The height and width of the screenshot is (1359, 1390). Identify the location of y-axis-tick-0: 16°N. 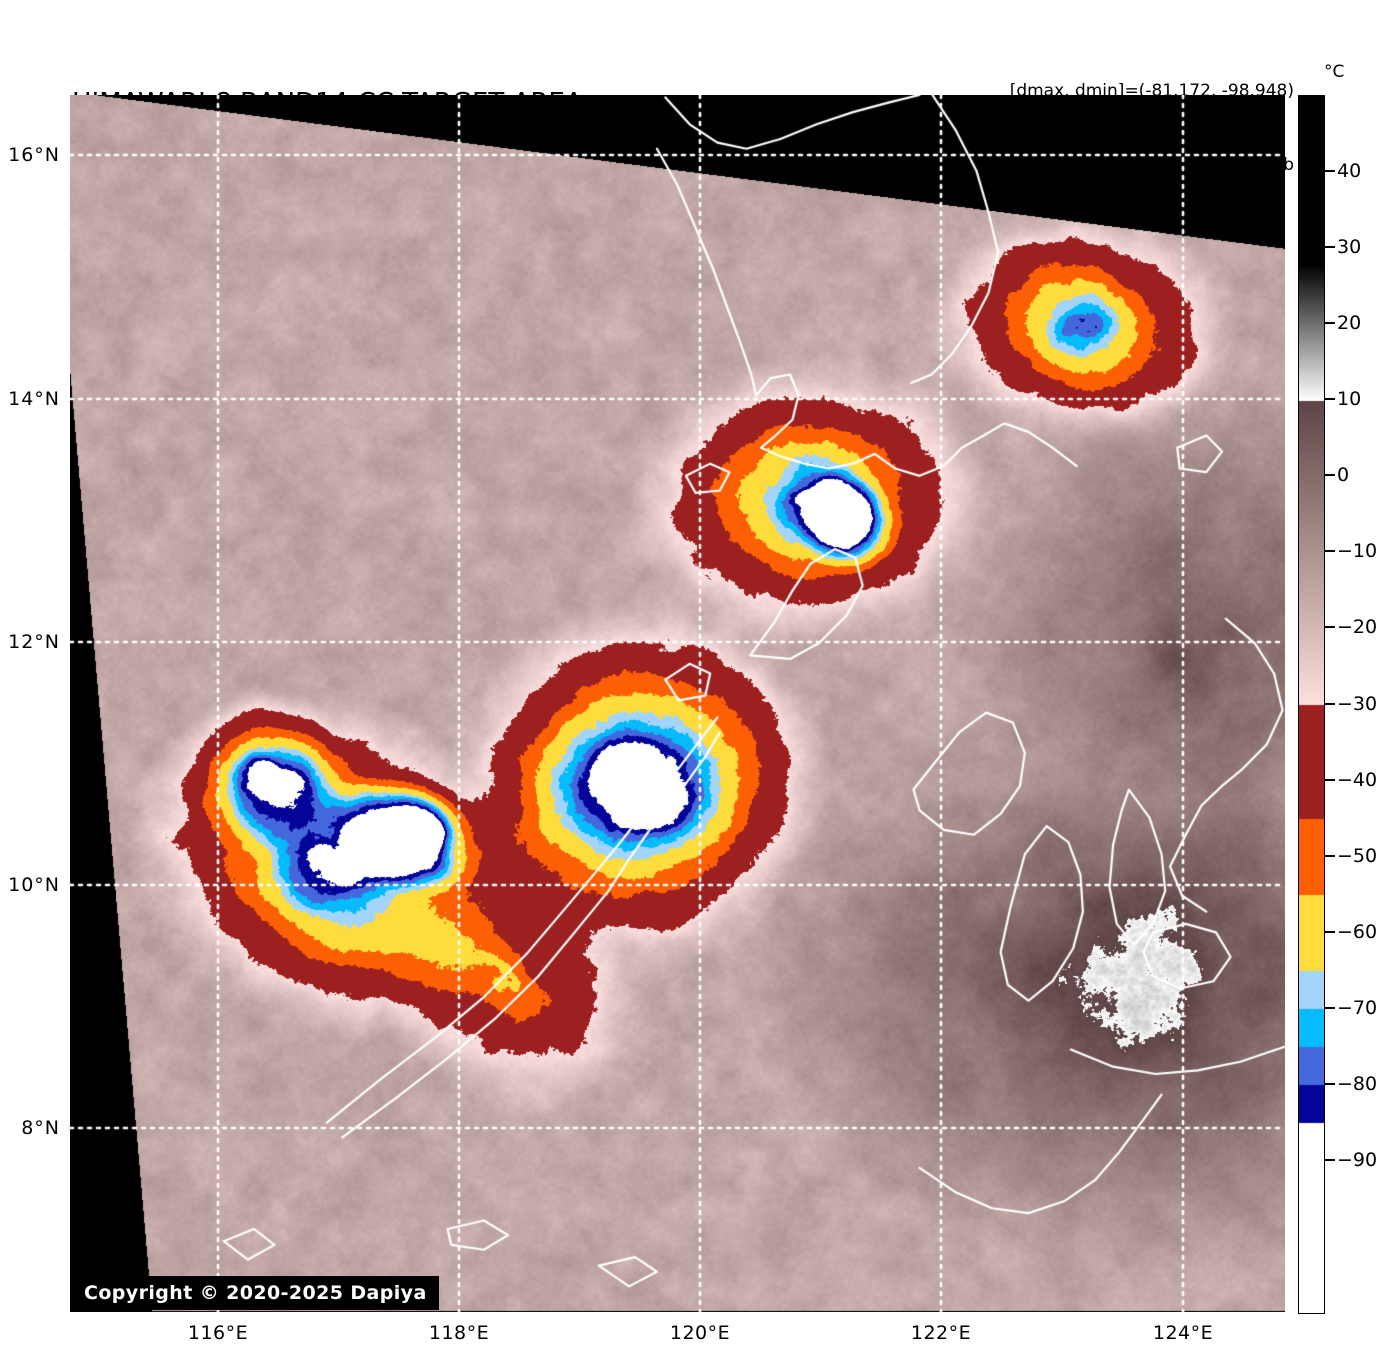
(34, 155).